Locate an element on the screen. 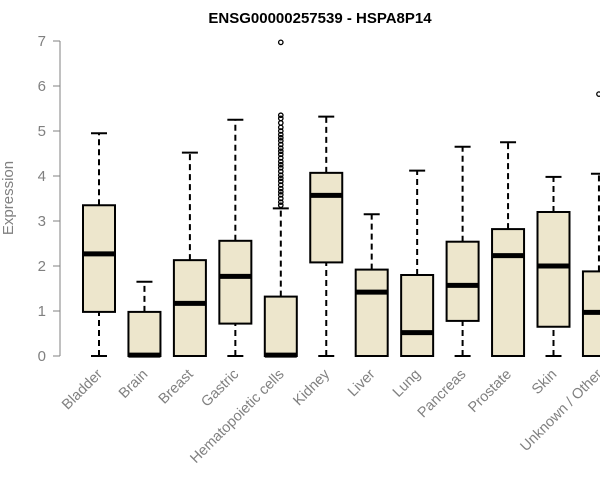 Image resolution: width=600 pixels, height=500 pixels. box-bladder is located at coordinates (99, 244).